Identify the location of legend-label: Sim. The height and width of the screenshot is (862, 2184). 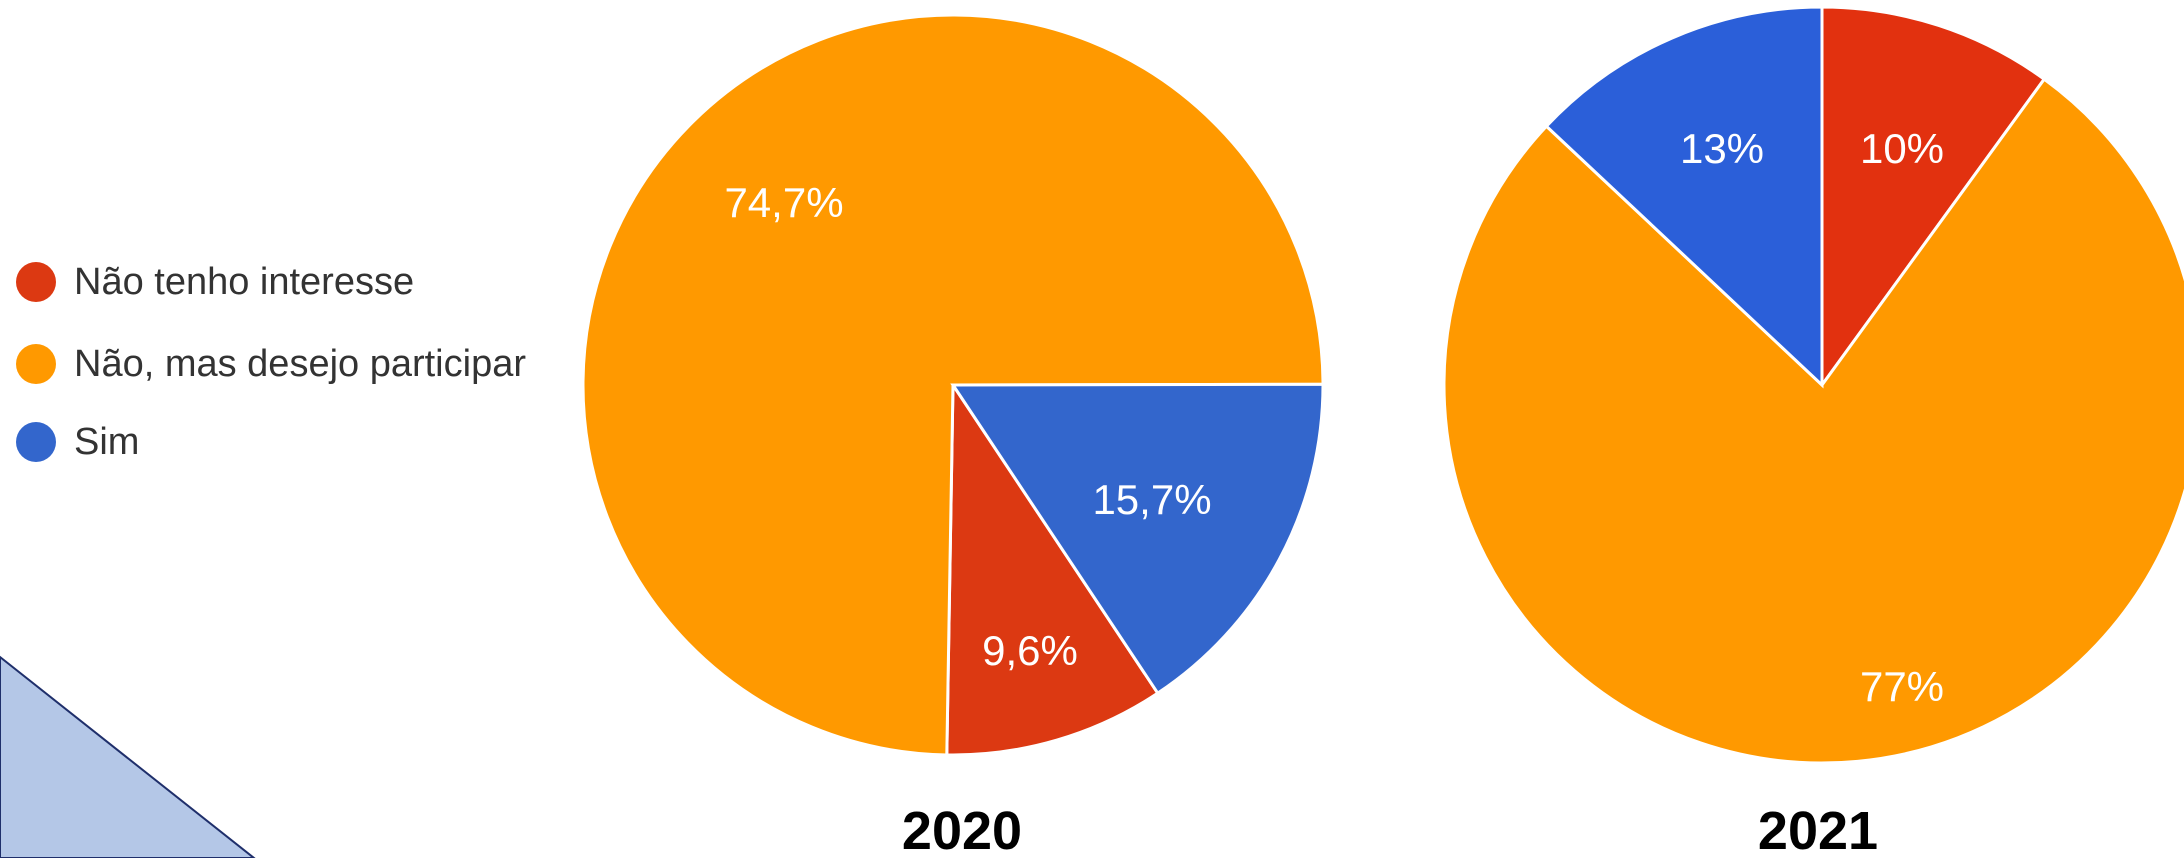
(107, 441).